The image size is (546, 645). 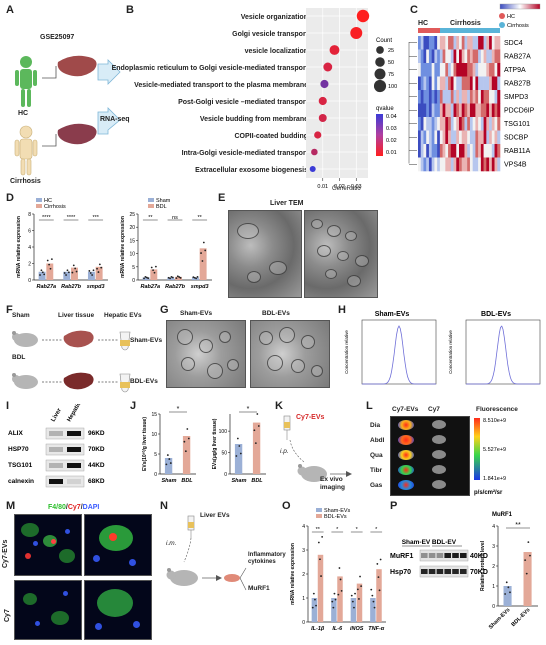 What do you see at coordinates (341, 254) in the screenshot?
I see `tem-image-high` at bounding box center [341, 254].